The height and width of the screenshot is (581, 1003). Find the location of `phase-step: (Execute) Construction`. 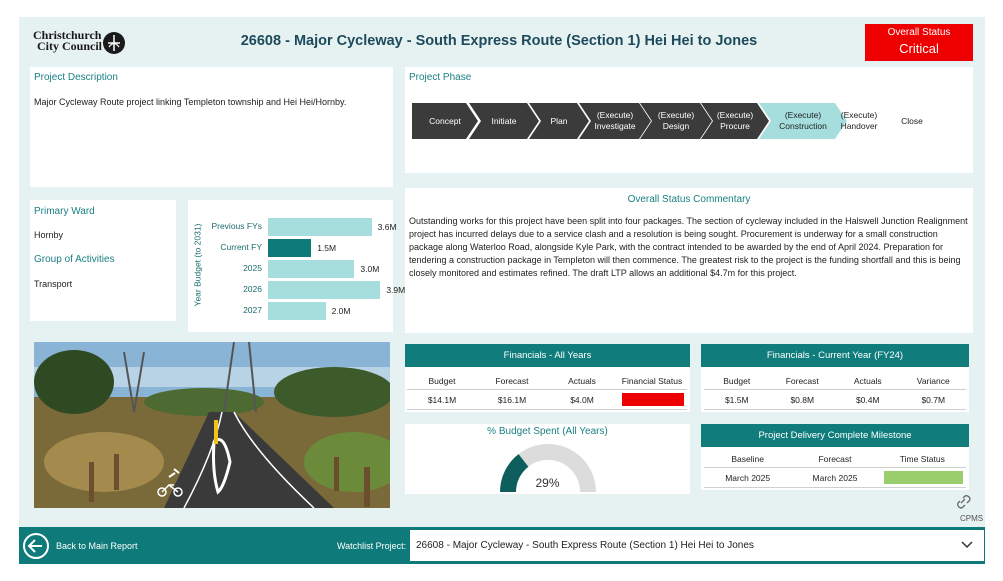

phase-step: (Execute) Construction is located at coordinates (803, 121).